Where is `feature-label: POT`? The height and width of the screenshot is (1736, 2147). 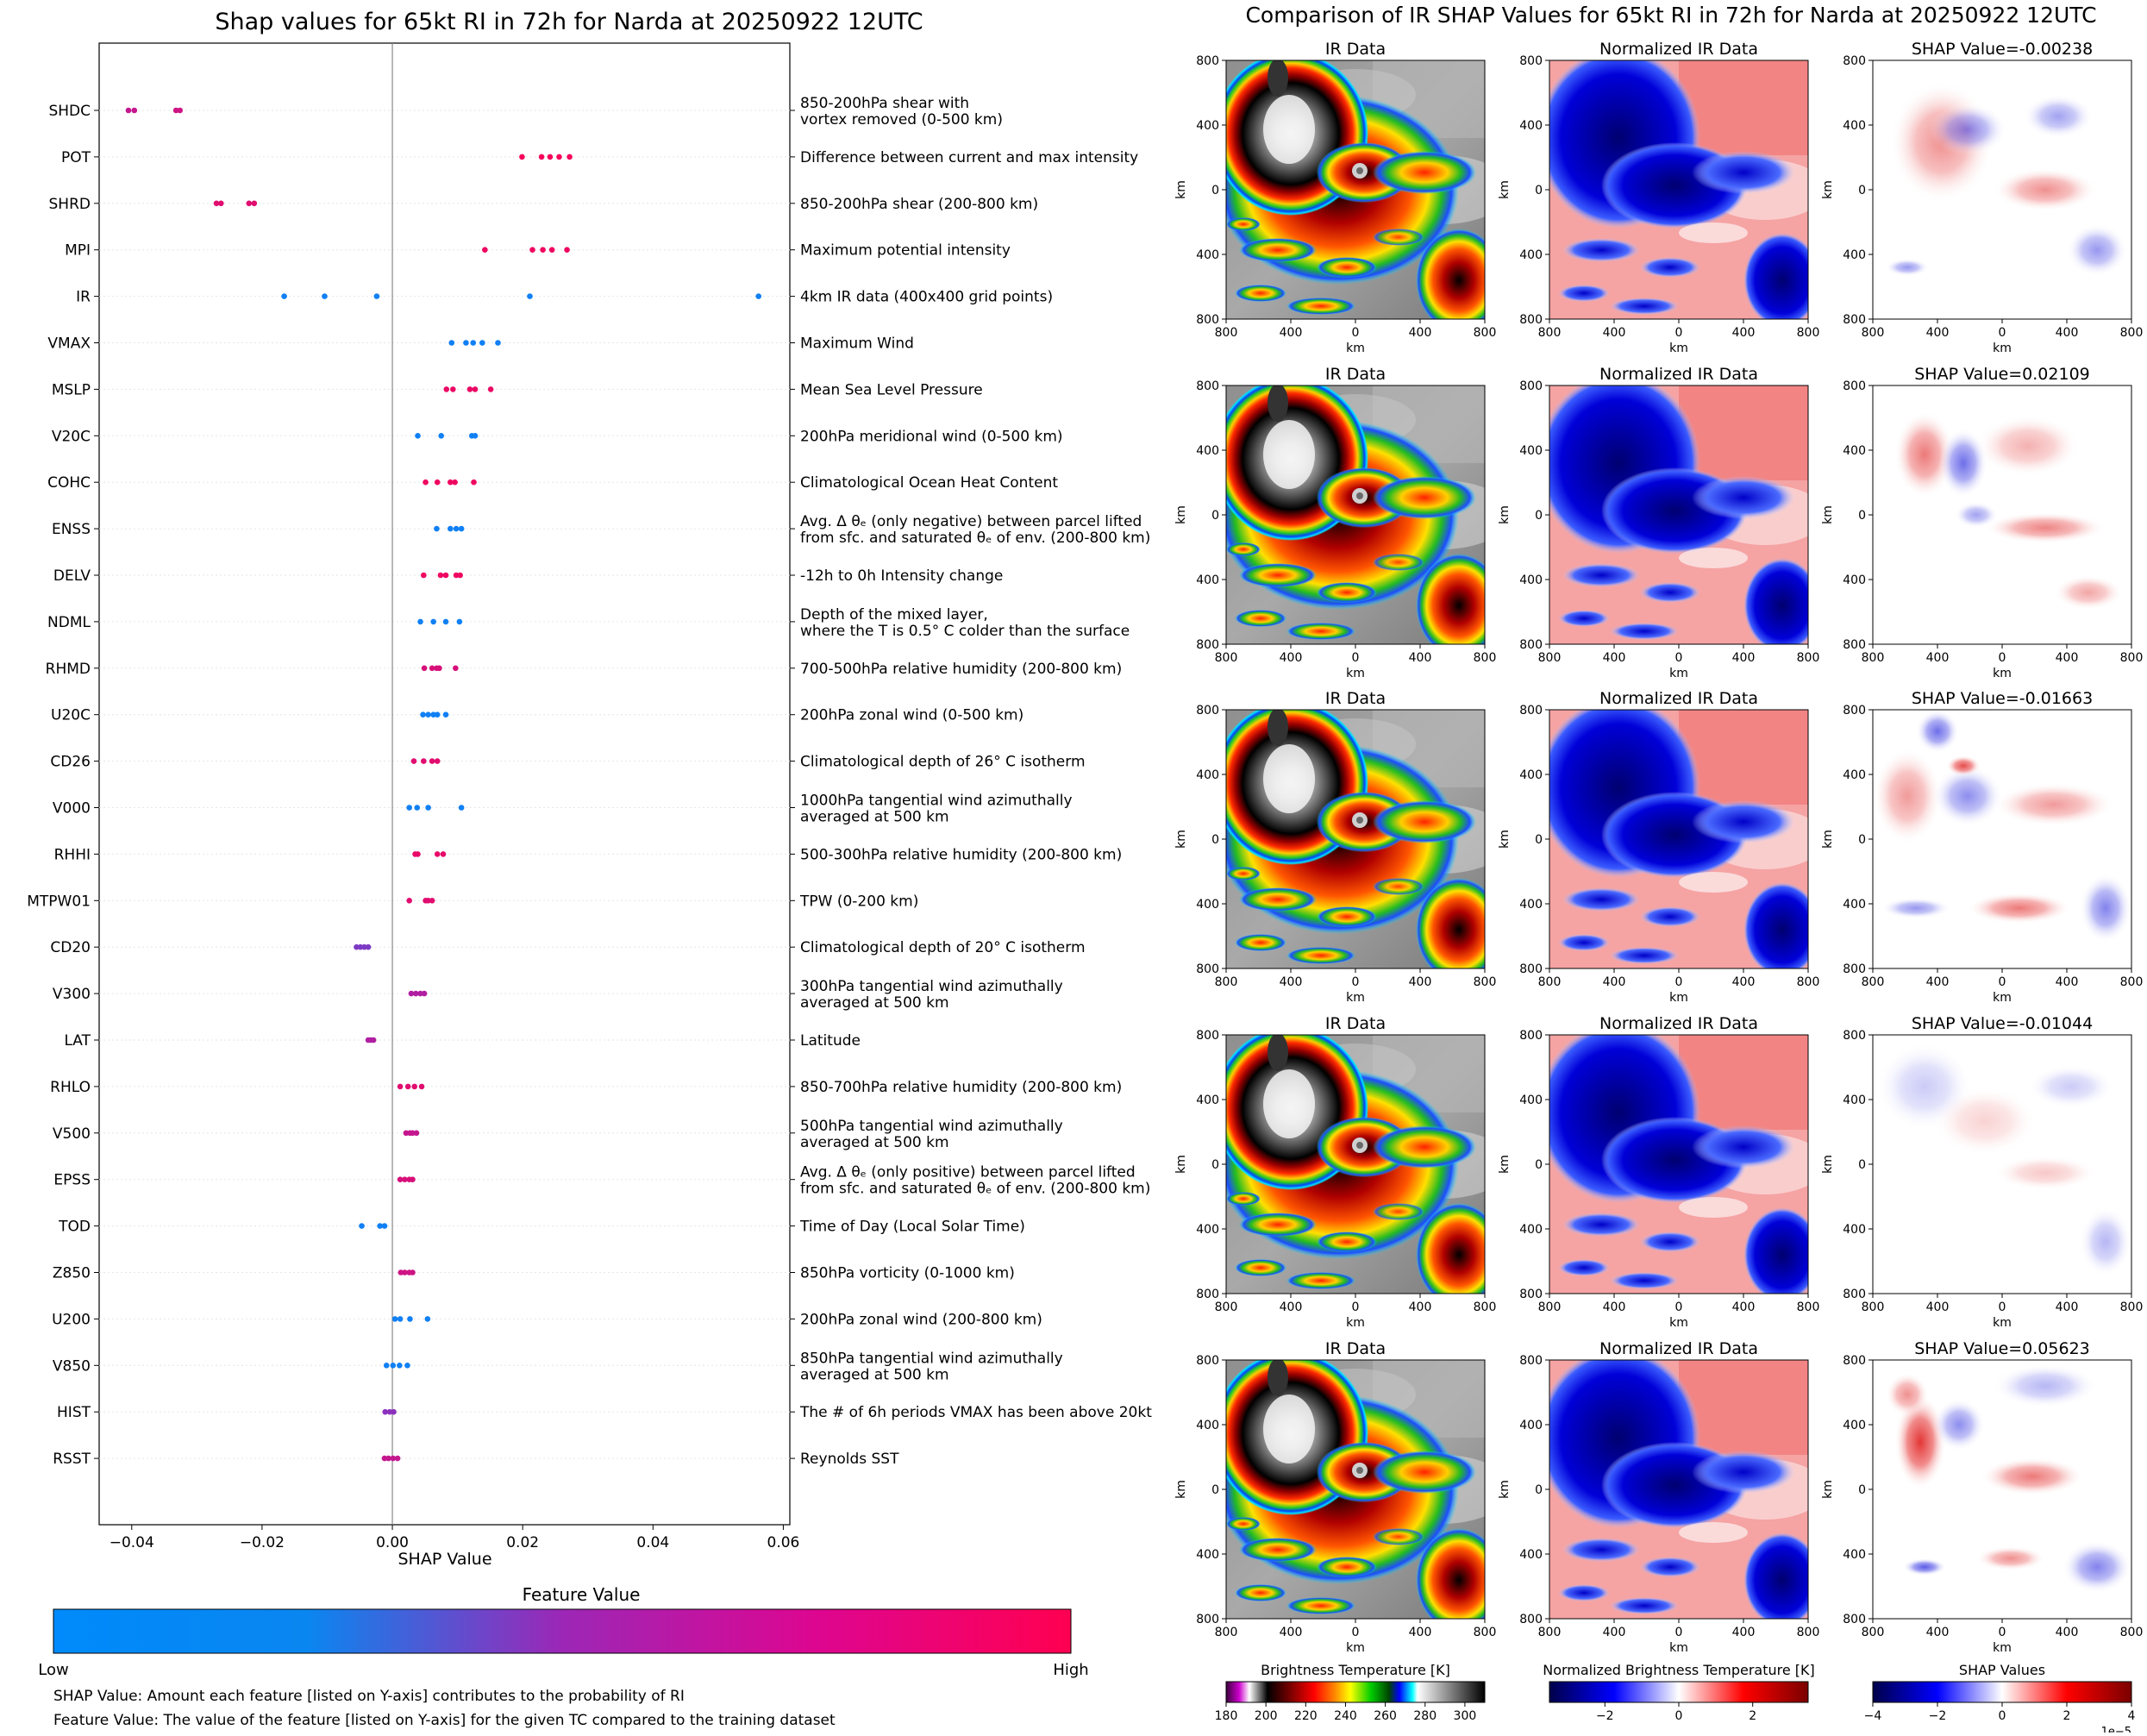
feature-label: POT is located at coordinates (76, 157).